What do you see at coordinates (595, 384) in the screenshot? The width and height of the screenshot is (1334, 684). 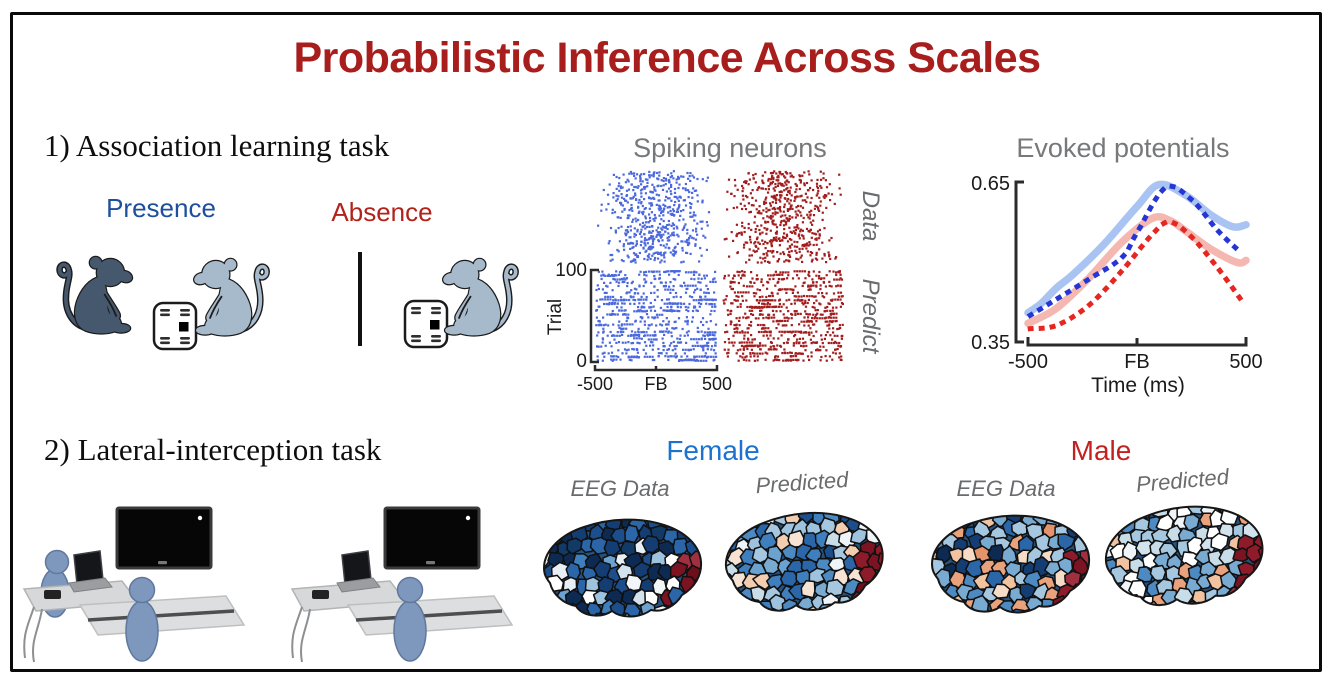 I see `raster-xtick-m500: -500` at bounding box center [595, 384].